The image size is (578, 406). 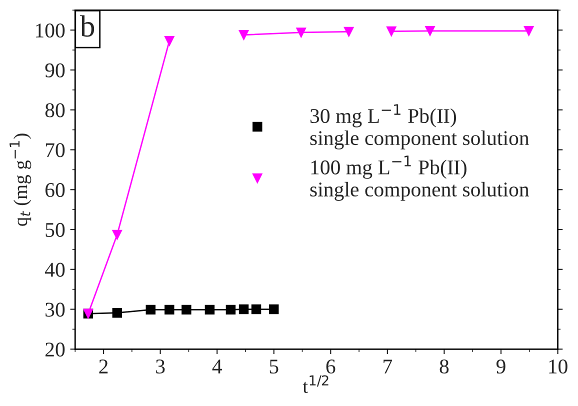 What do you see at coordinates (444, 366) in the screenshot?
I see `x-tick-label: 8` at bounding box center [444, 366].